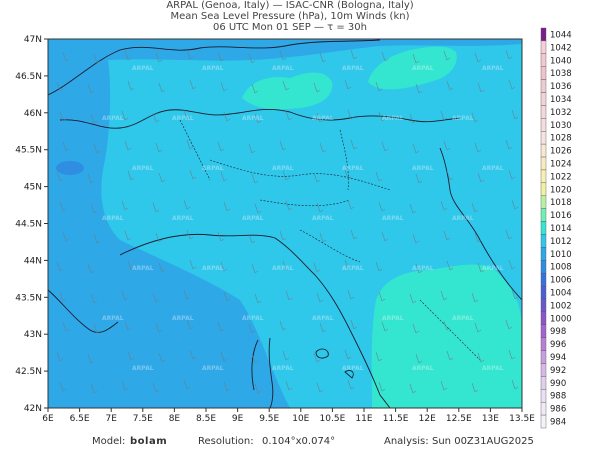  What do you see at coordinates (558, 358) in the screenshot?
I see `colorbar-label: 994` at bounding box center [558, 358].